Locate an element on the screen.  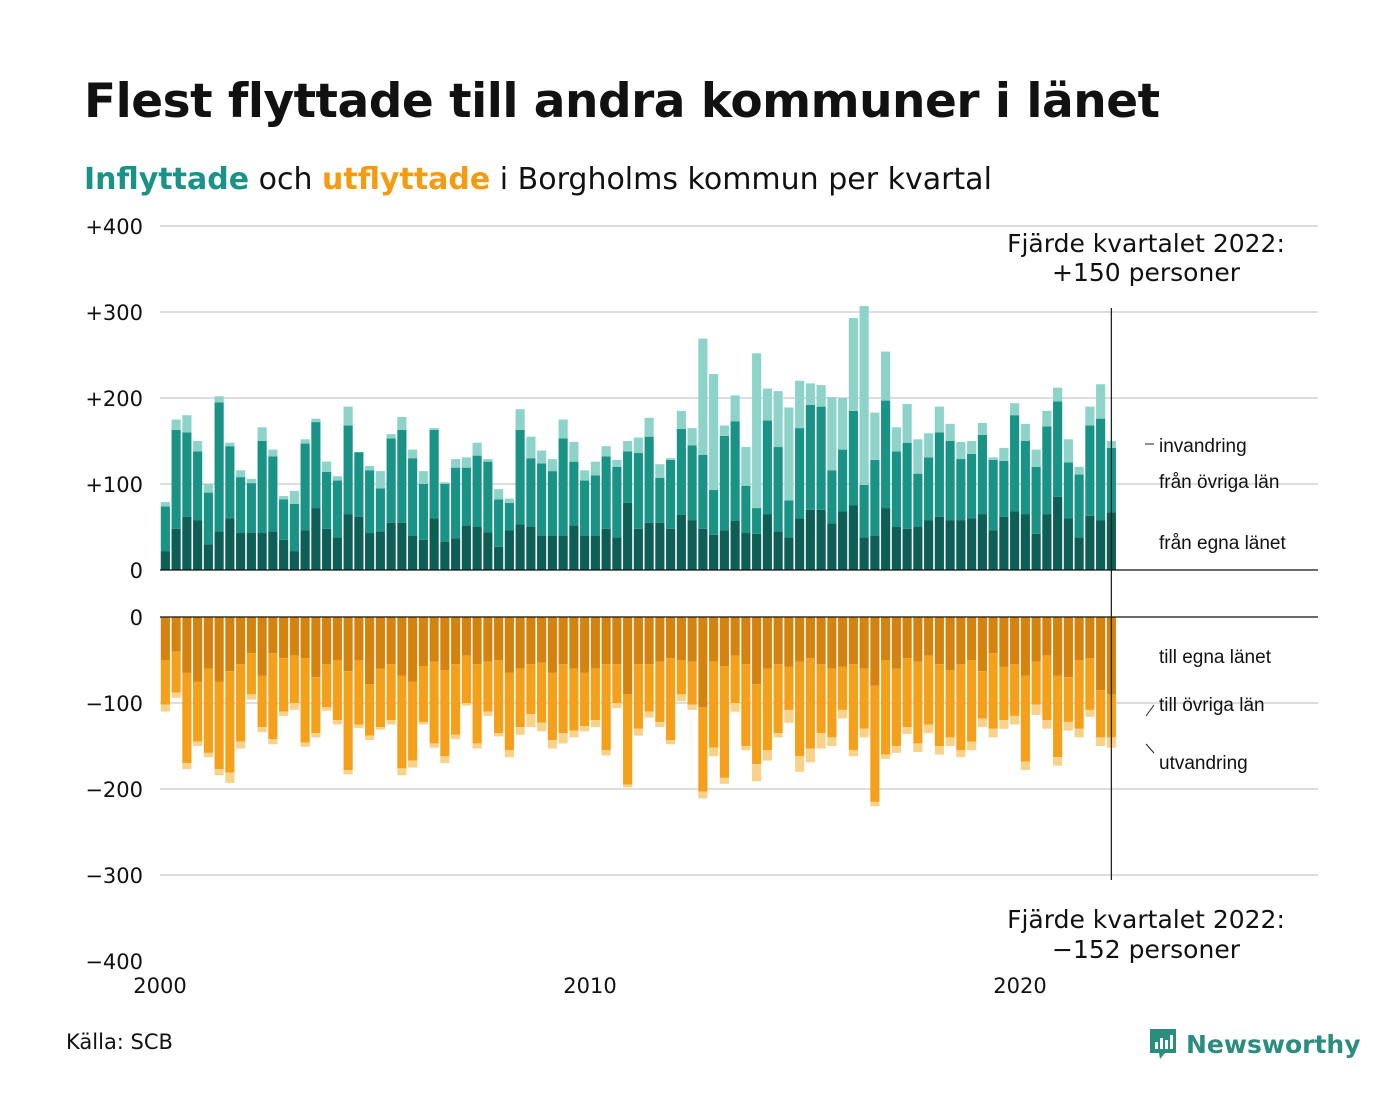
legend-label-in: från egna länet is located at coordinates (1222, 543).